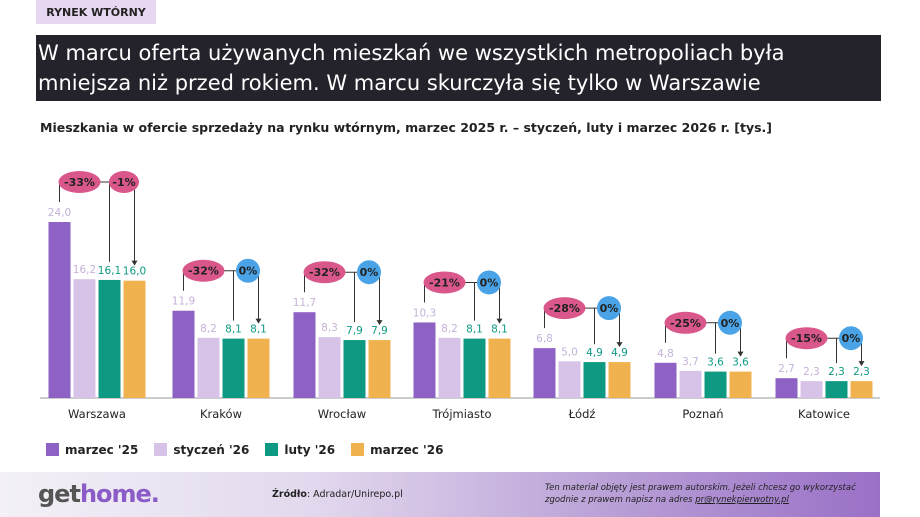 This screenshot has height=517, width=920. I want to click on data-label: 8,2, so click(449, 329).